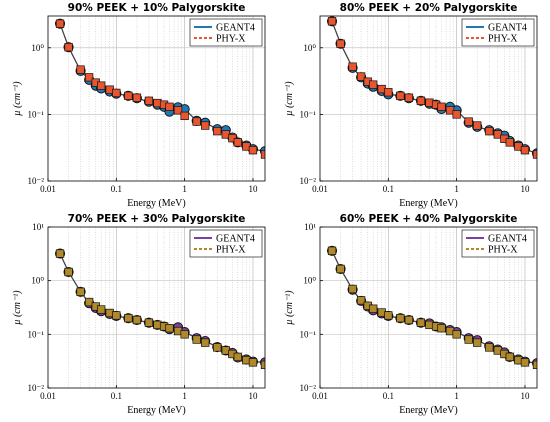 The height and width of the screenshot is (422, 550). What do you see at coordinates (429, 219) in the screenshot?
I see `chart-title: 60% PEEK + 40% Palygorskite` at bounding box center [429, 219].